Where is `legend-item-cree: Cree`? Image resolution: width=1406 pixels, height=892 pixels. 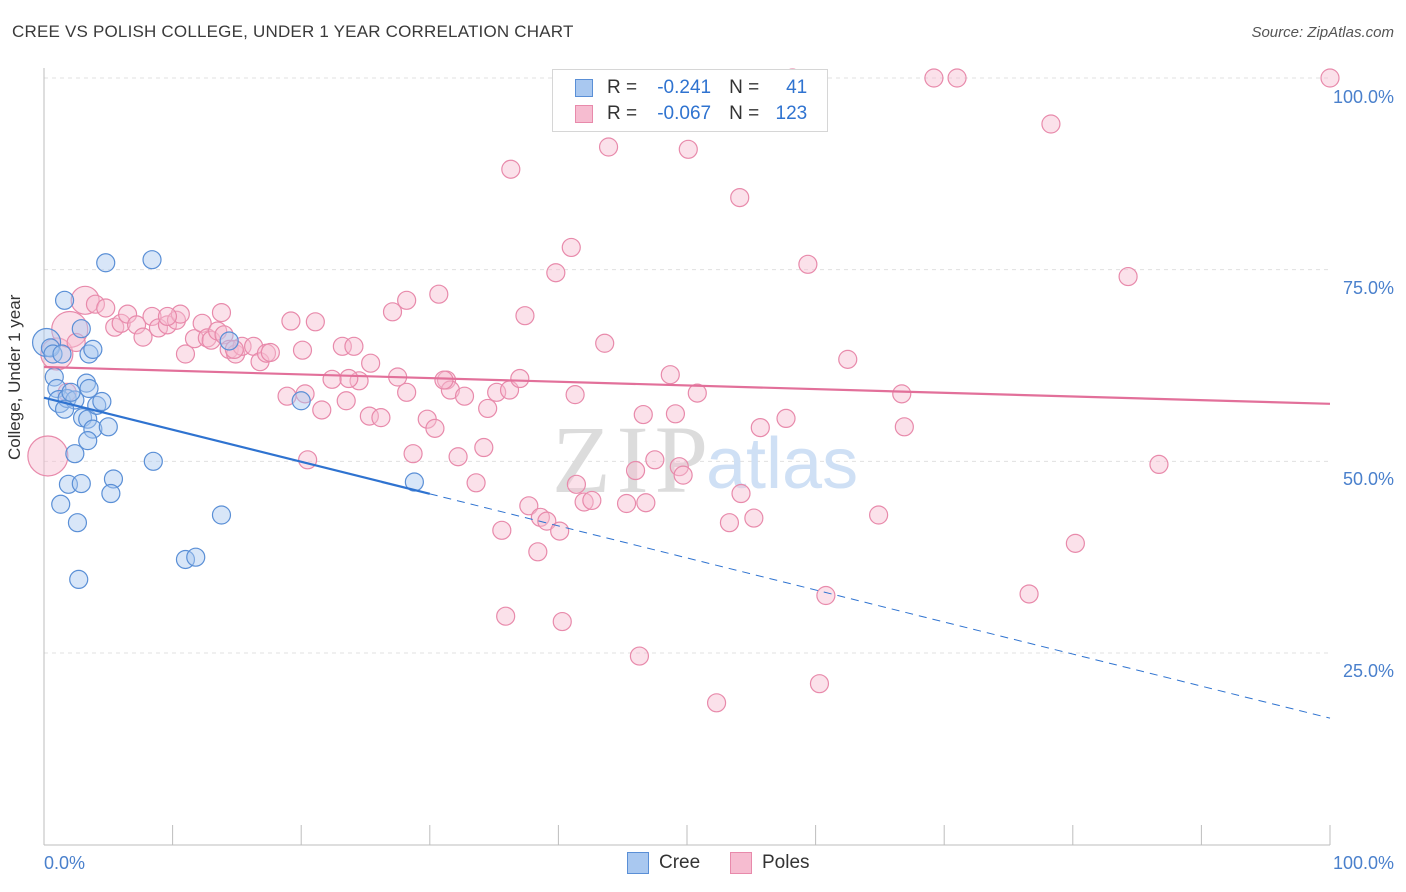
legend-item-cree: Cree is located at coordinates (663, 863).